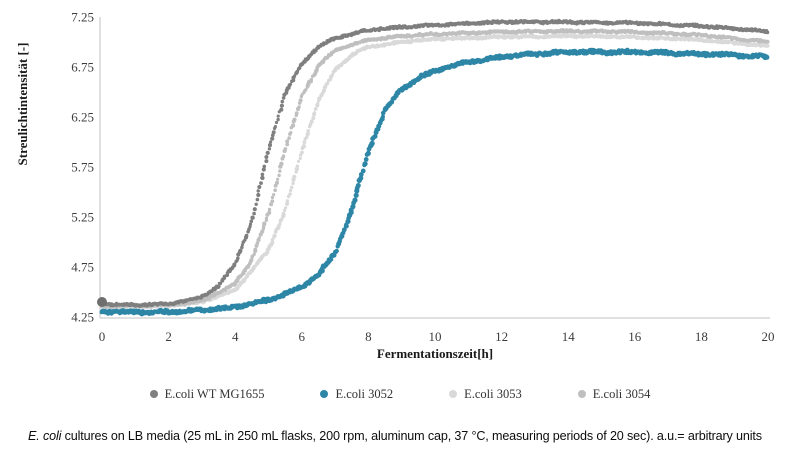 Image resolution: width=800 pixels, height=450 pixels. What do you see at coordinates (768, 336) in the screenshot?
I see `x-tick-label: 20` at bounding box center [768, 336].